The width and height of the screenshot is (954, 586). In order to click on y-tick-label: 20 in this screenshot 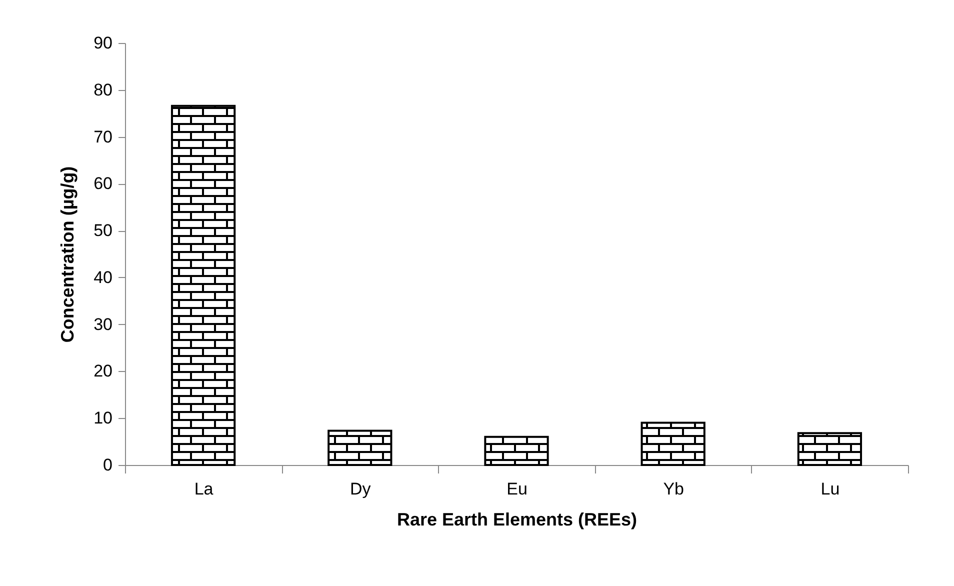, I will do `click(103, 371)`.